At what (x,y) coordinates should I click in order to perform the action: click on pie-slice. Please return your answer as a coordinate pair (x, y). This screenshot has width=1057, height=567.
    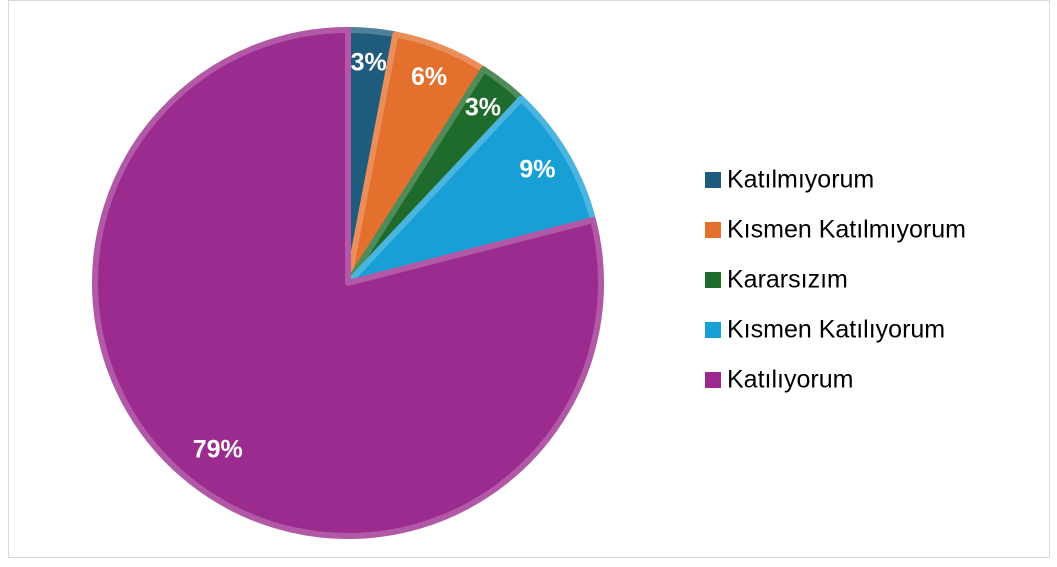
    Looking at the image, I should click on (471, 190).